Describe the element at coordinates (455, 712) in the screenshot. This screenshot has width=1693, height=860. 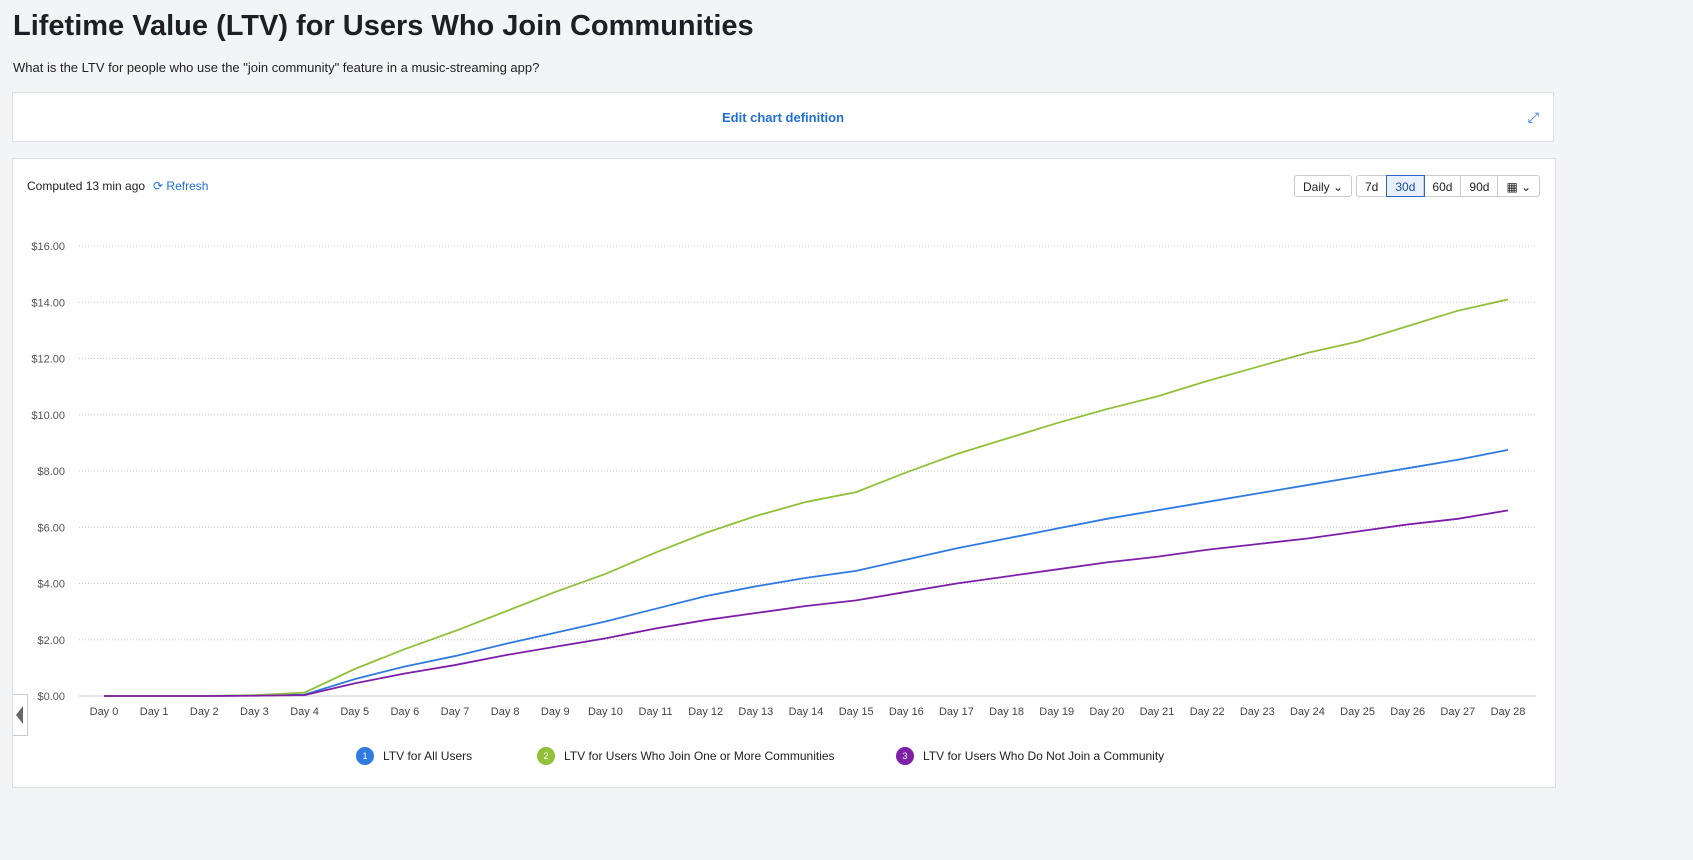
I see `x-tick-label: Day 7` at that location.